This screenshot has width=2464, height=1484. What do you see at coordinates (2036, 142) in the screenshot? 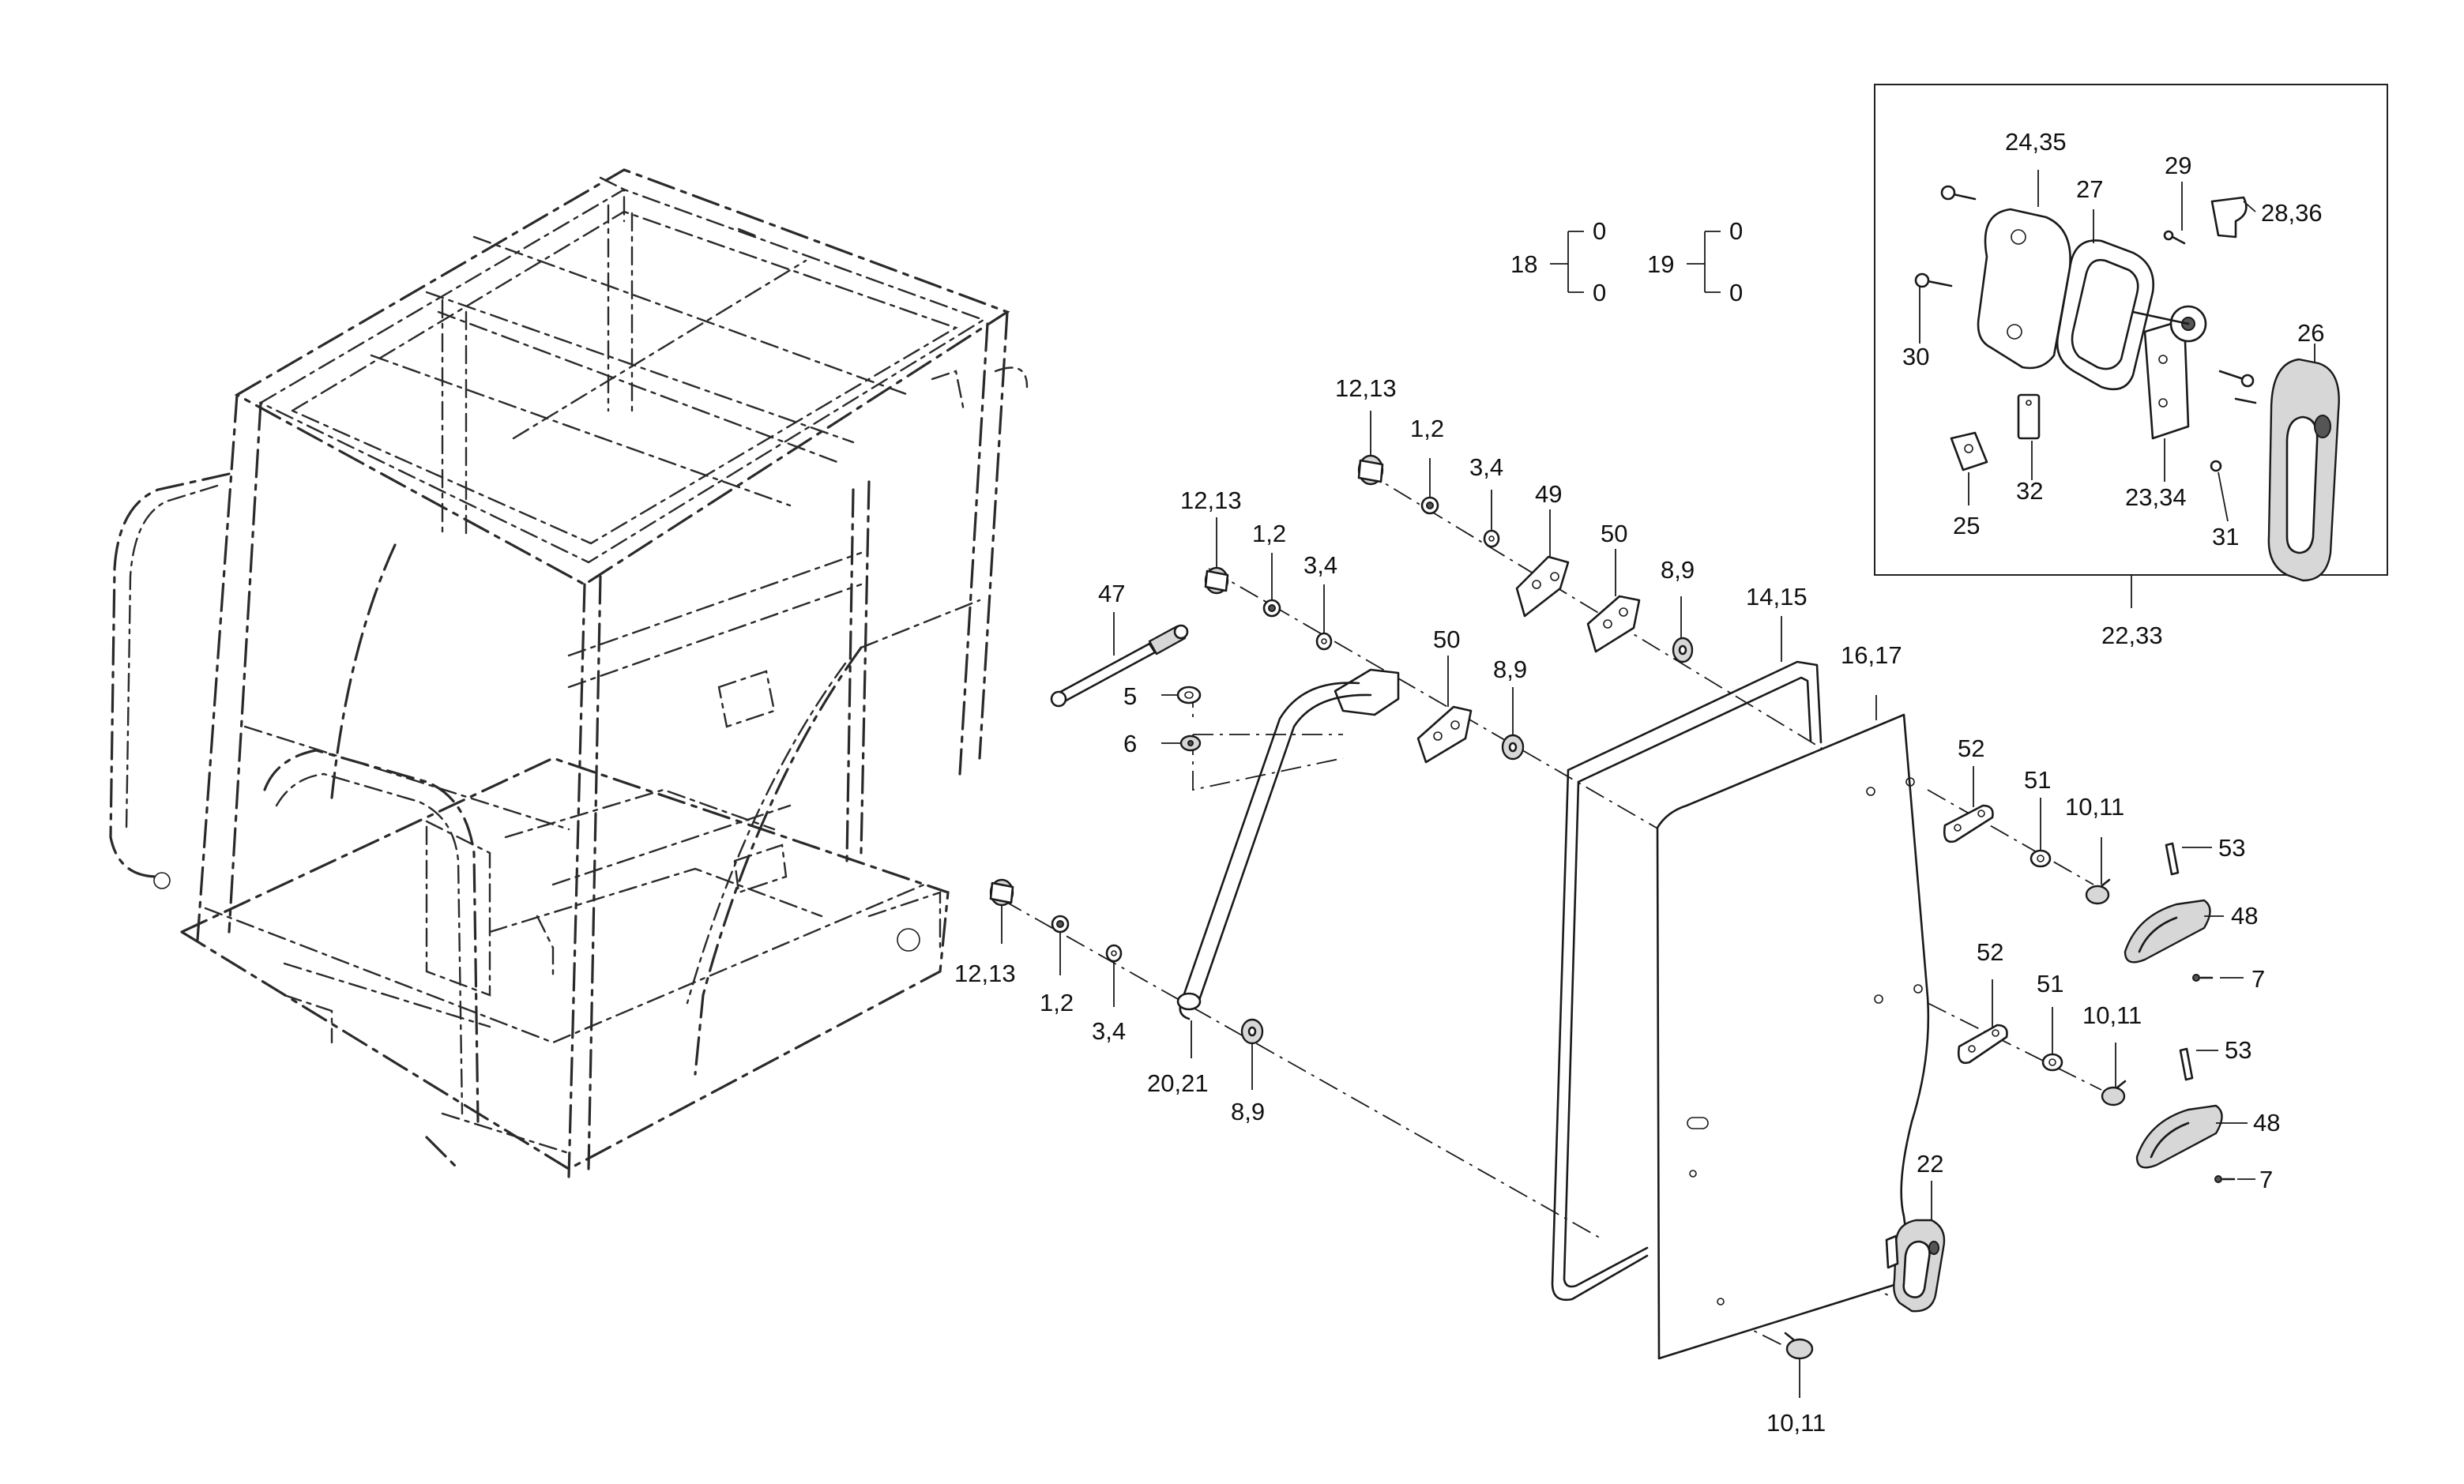
I see `callout-24-35: 24,35` at bounding box center [2036, 142].